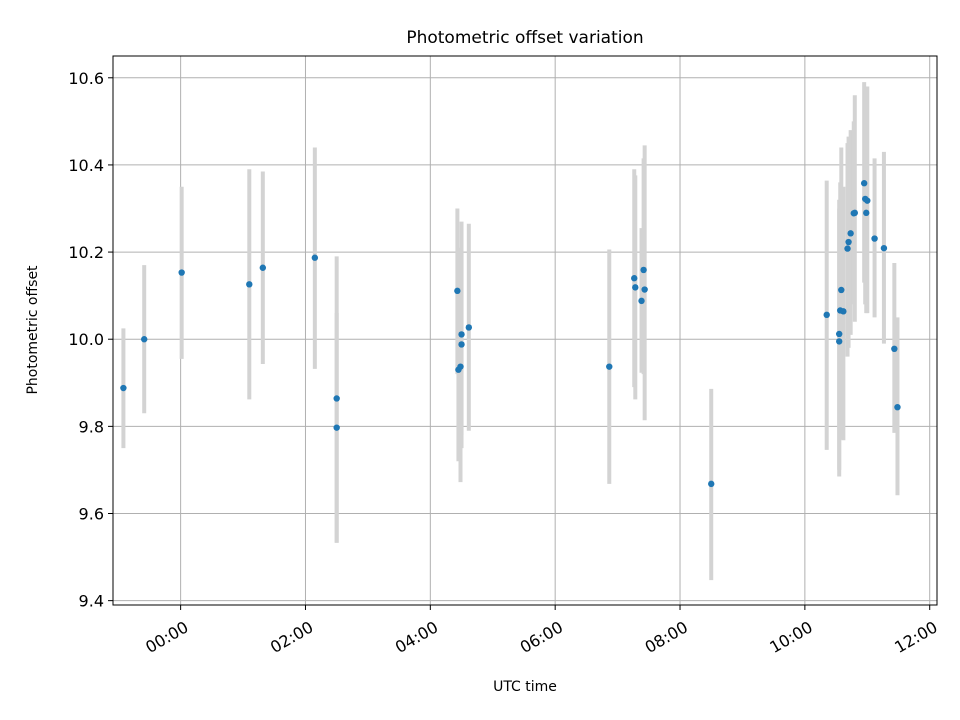 The width and height of the screenshot is (960, 720). Describe the element at coordinates (33, 330) in the screenshot. I see `y-axis-label: Photometric offset` at that location.